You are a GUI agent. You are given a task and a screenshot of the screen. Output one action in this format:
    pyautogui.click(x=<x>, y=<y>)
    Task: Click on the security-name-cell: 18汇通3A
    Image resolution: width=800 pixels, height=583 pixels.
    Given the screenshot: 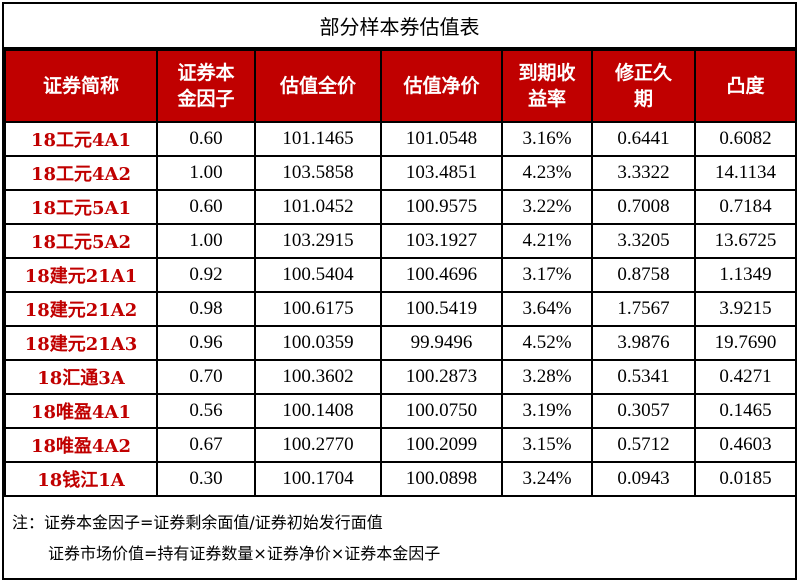 What is the action you would take?
    pyautogui.click(x=81, y=377)
    